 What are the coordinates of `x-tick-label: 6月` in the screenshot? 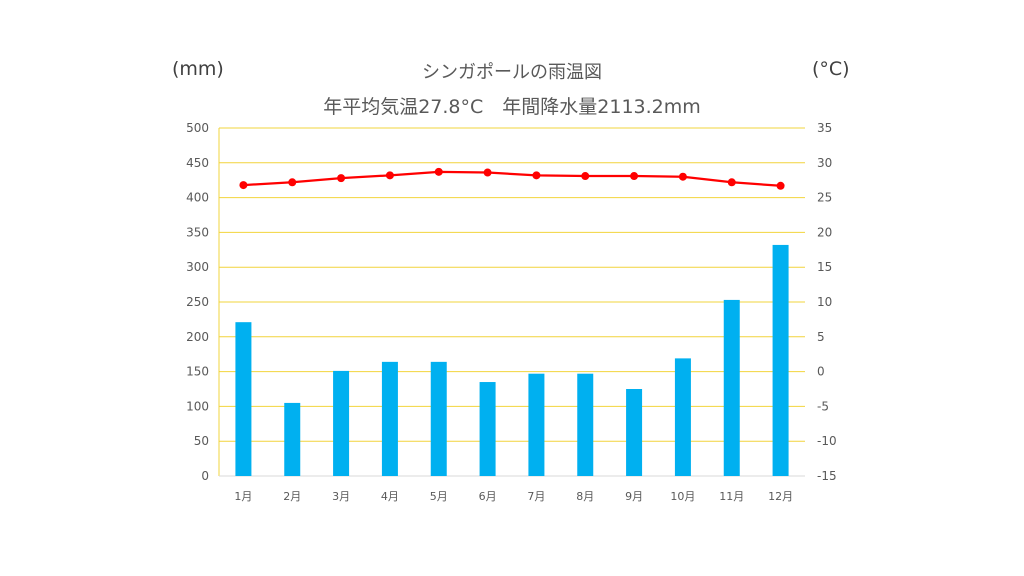 It's located at (488, 496).